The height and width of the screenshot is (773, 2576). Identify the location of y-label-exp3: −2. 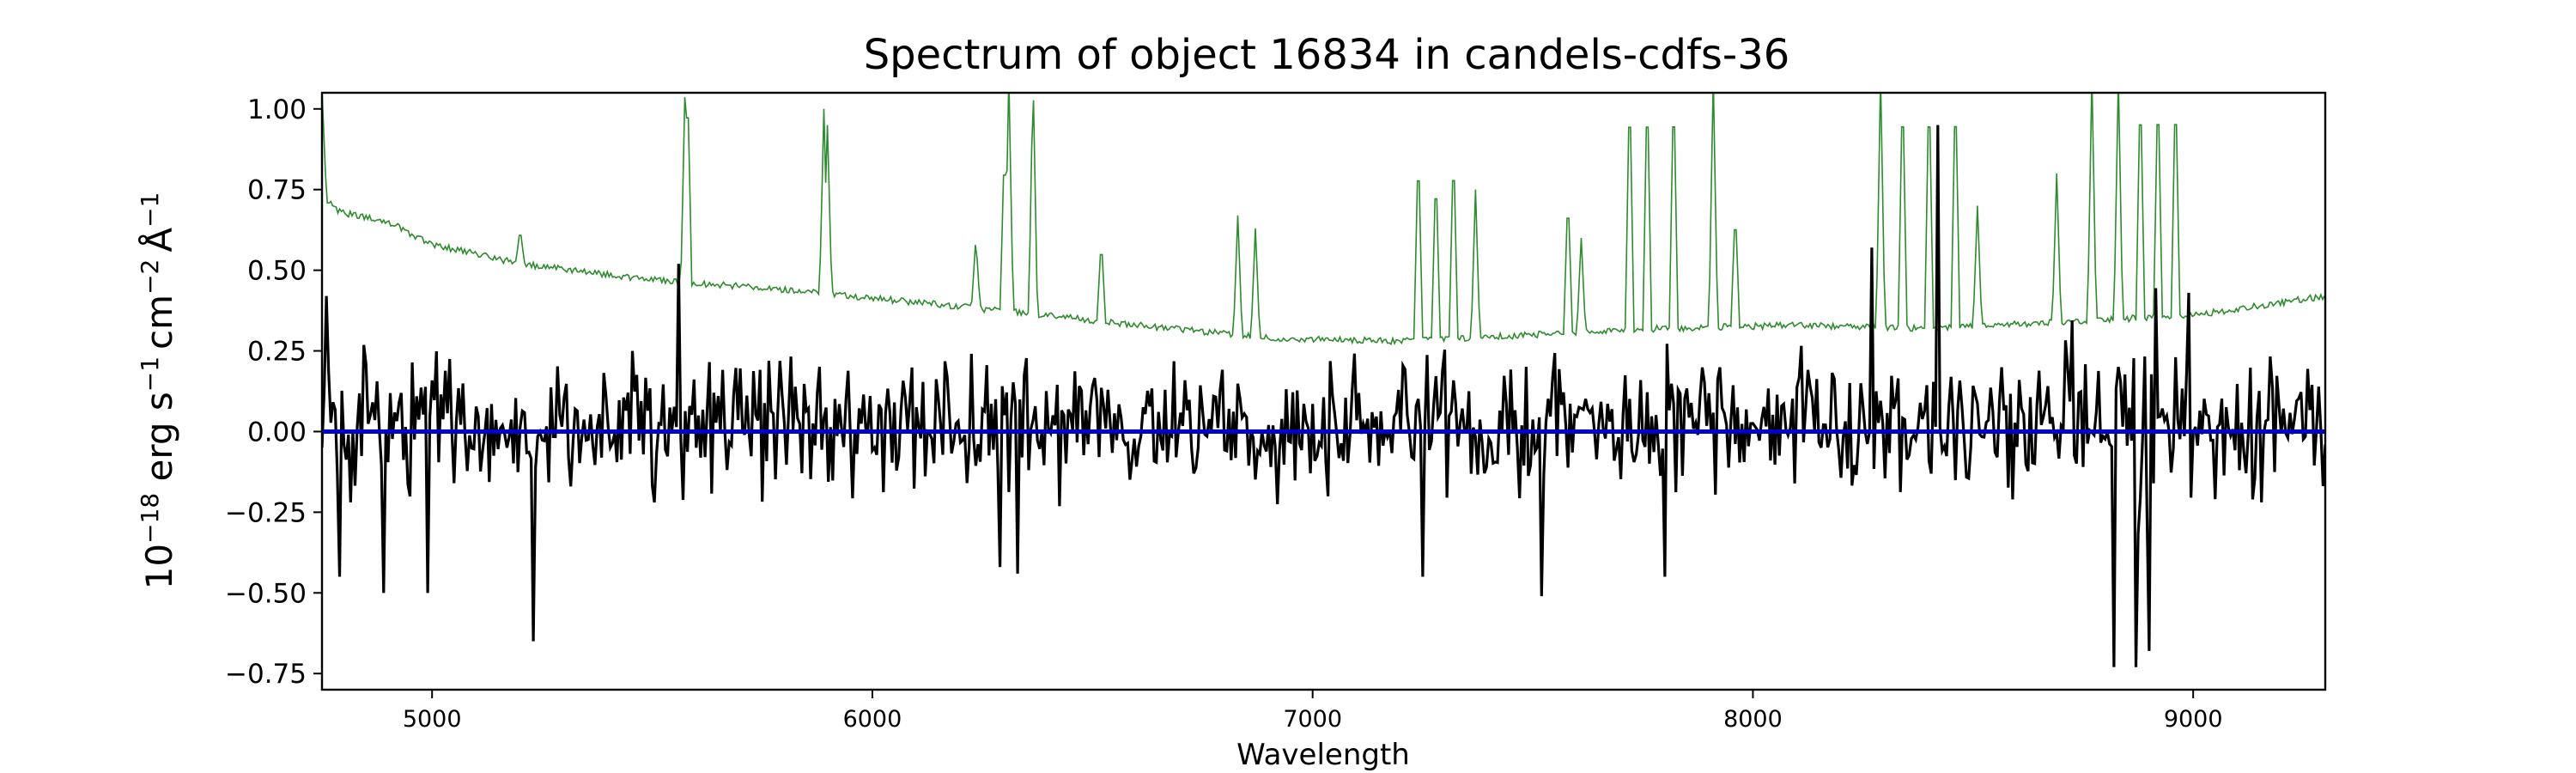
(150, 277).